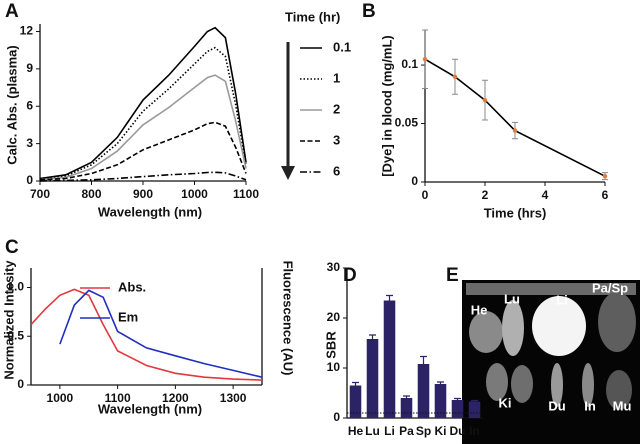 The width and height of the screenshot is (640, 444). What do you see at coordinates (562, 299) in the screenshot?
I see `organ-label: Li` at bounding box center [562, 299].